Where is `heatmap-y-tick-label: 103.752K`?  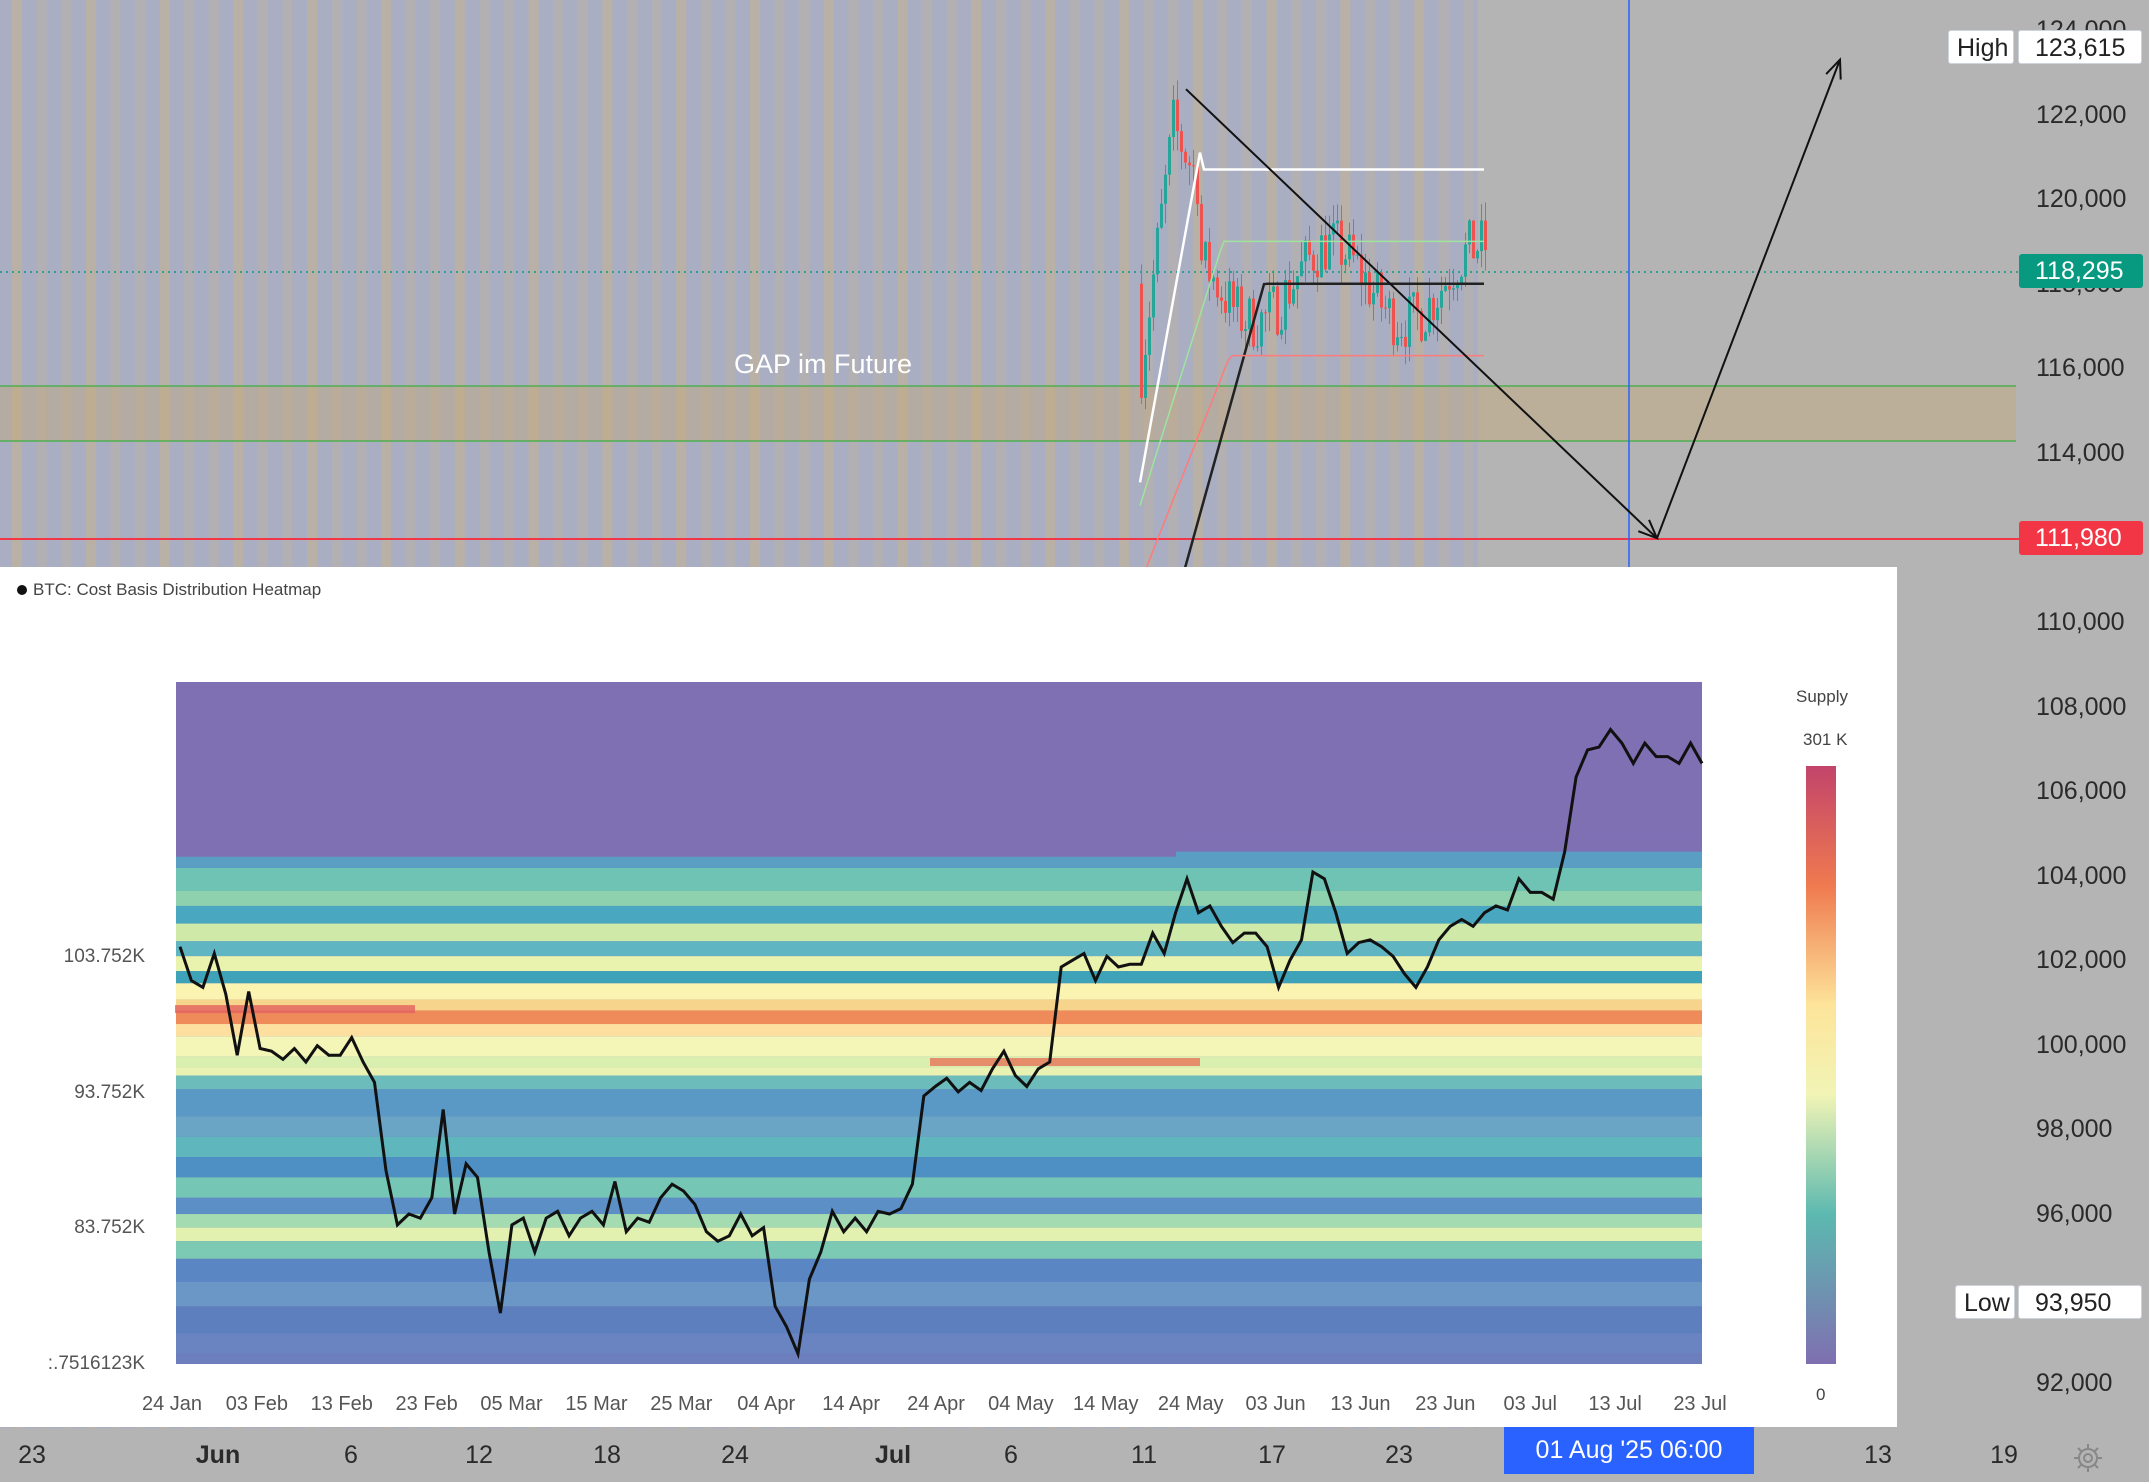
heatmap-y-tick-label: 103.752K is located at coordinates (104, 956).